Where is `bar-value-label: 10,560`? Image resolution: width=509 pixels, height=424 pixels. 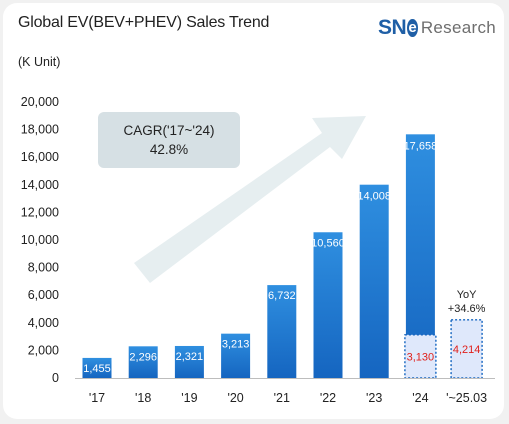
bar-value-label: 10,560 is located at coordinates (328, 243).